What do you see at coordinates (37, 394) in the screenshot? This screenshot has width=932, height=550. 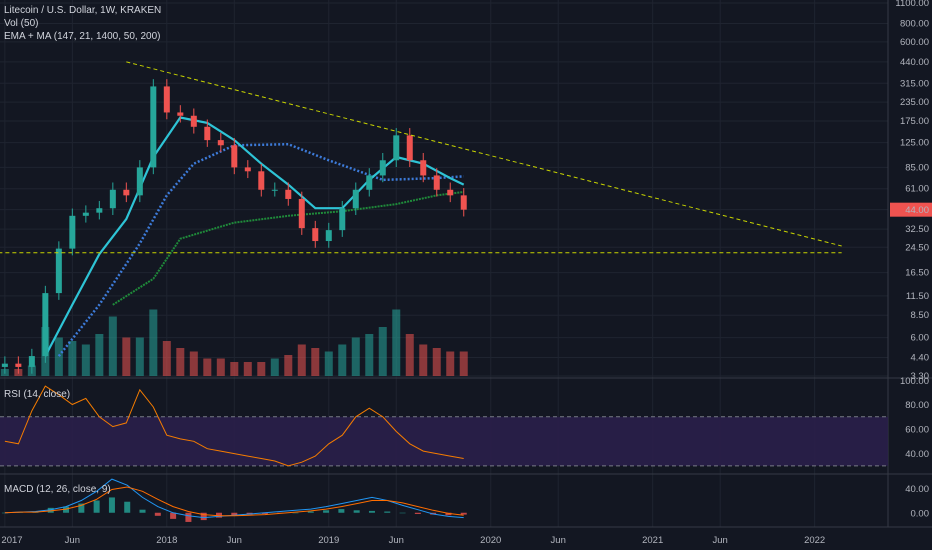 I see `rsi-legend: RSI (14, close)` at bounding box center [37, 394].